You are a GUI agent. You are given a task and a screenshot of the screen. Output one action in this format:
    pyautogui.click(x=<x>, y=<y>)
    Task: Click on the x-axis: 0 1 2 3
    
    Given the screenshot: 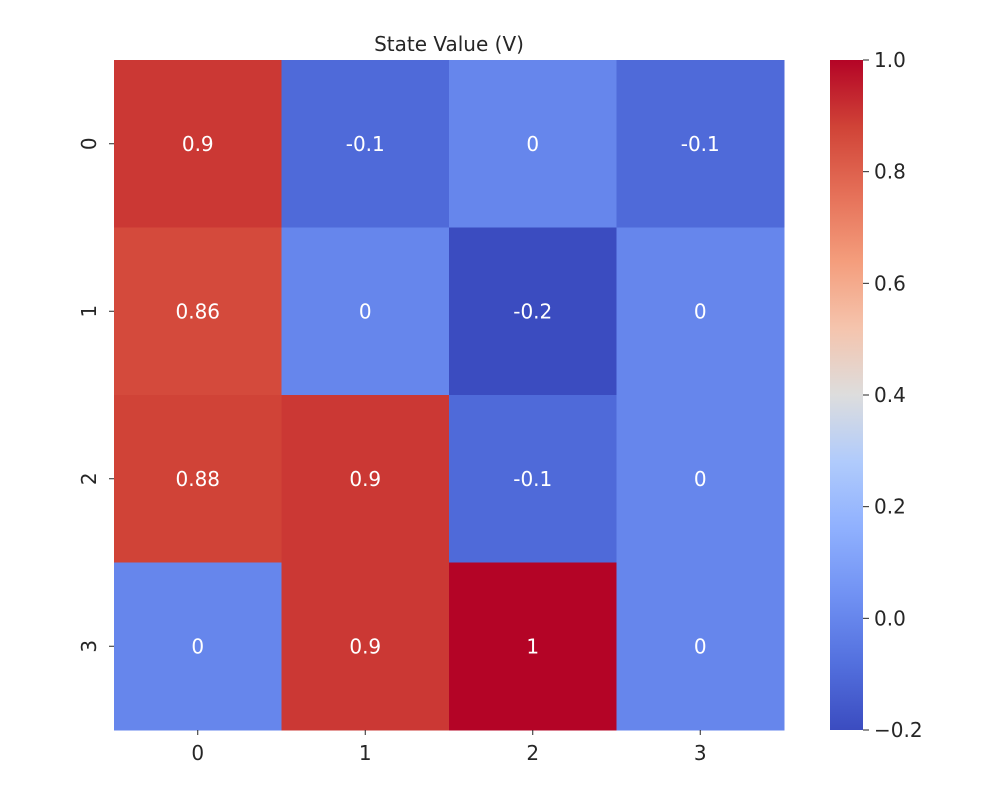 What is the action you would take?
    pyautogui.click(x=449, y=747)
    